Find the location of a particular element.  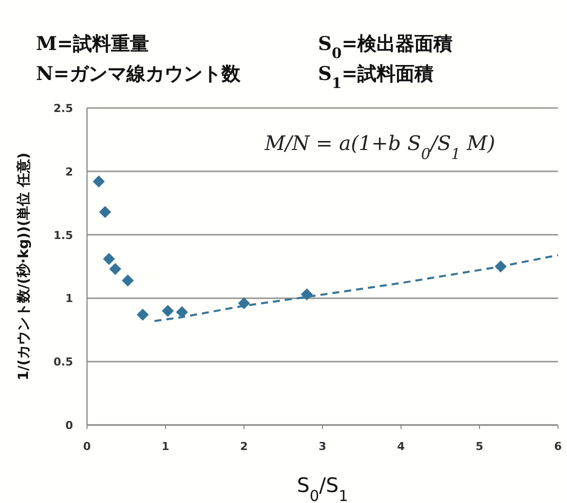

y-tick-label: 2 is located at coordinates (69, 171).